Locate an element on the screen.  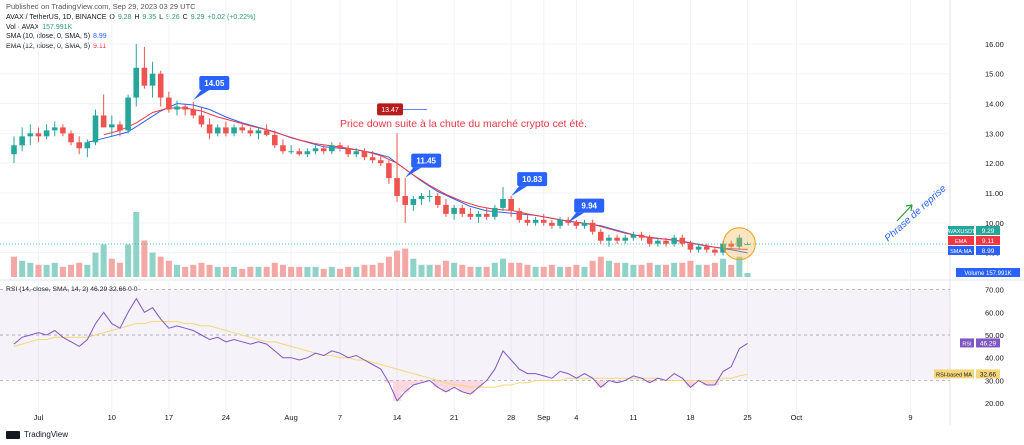
annotation-recovery: Phrase de reprise is located at coordinates (916, 213).